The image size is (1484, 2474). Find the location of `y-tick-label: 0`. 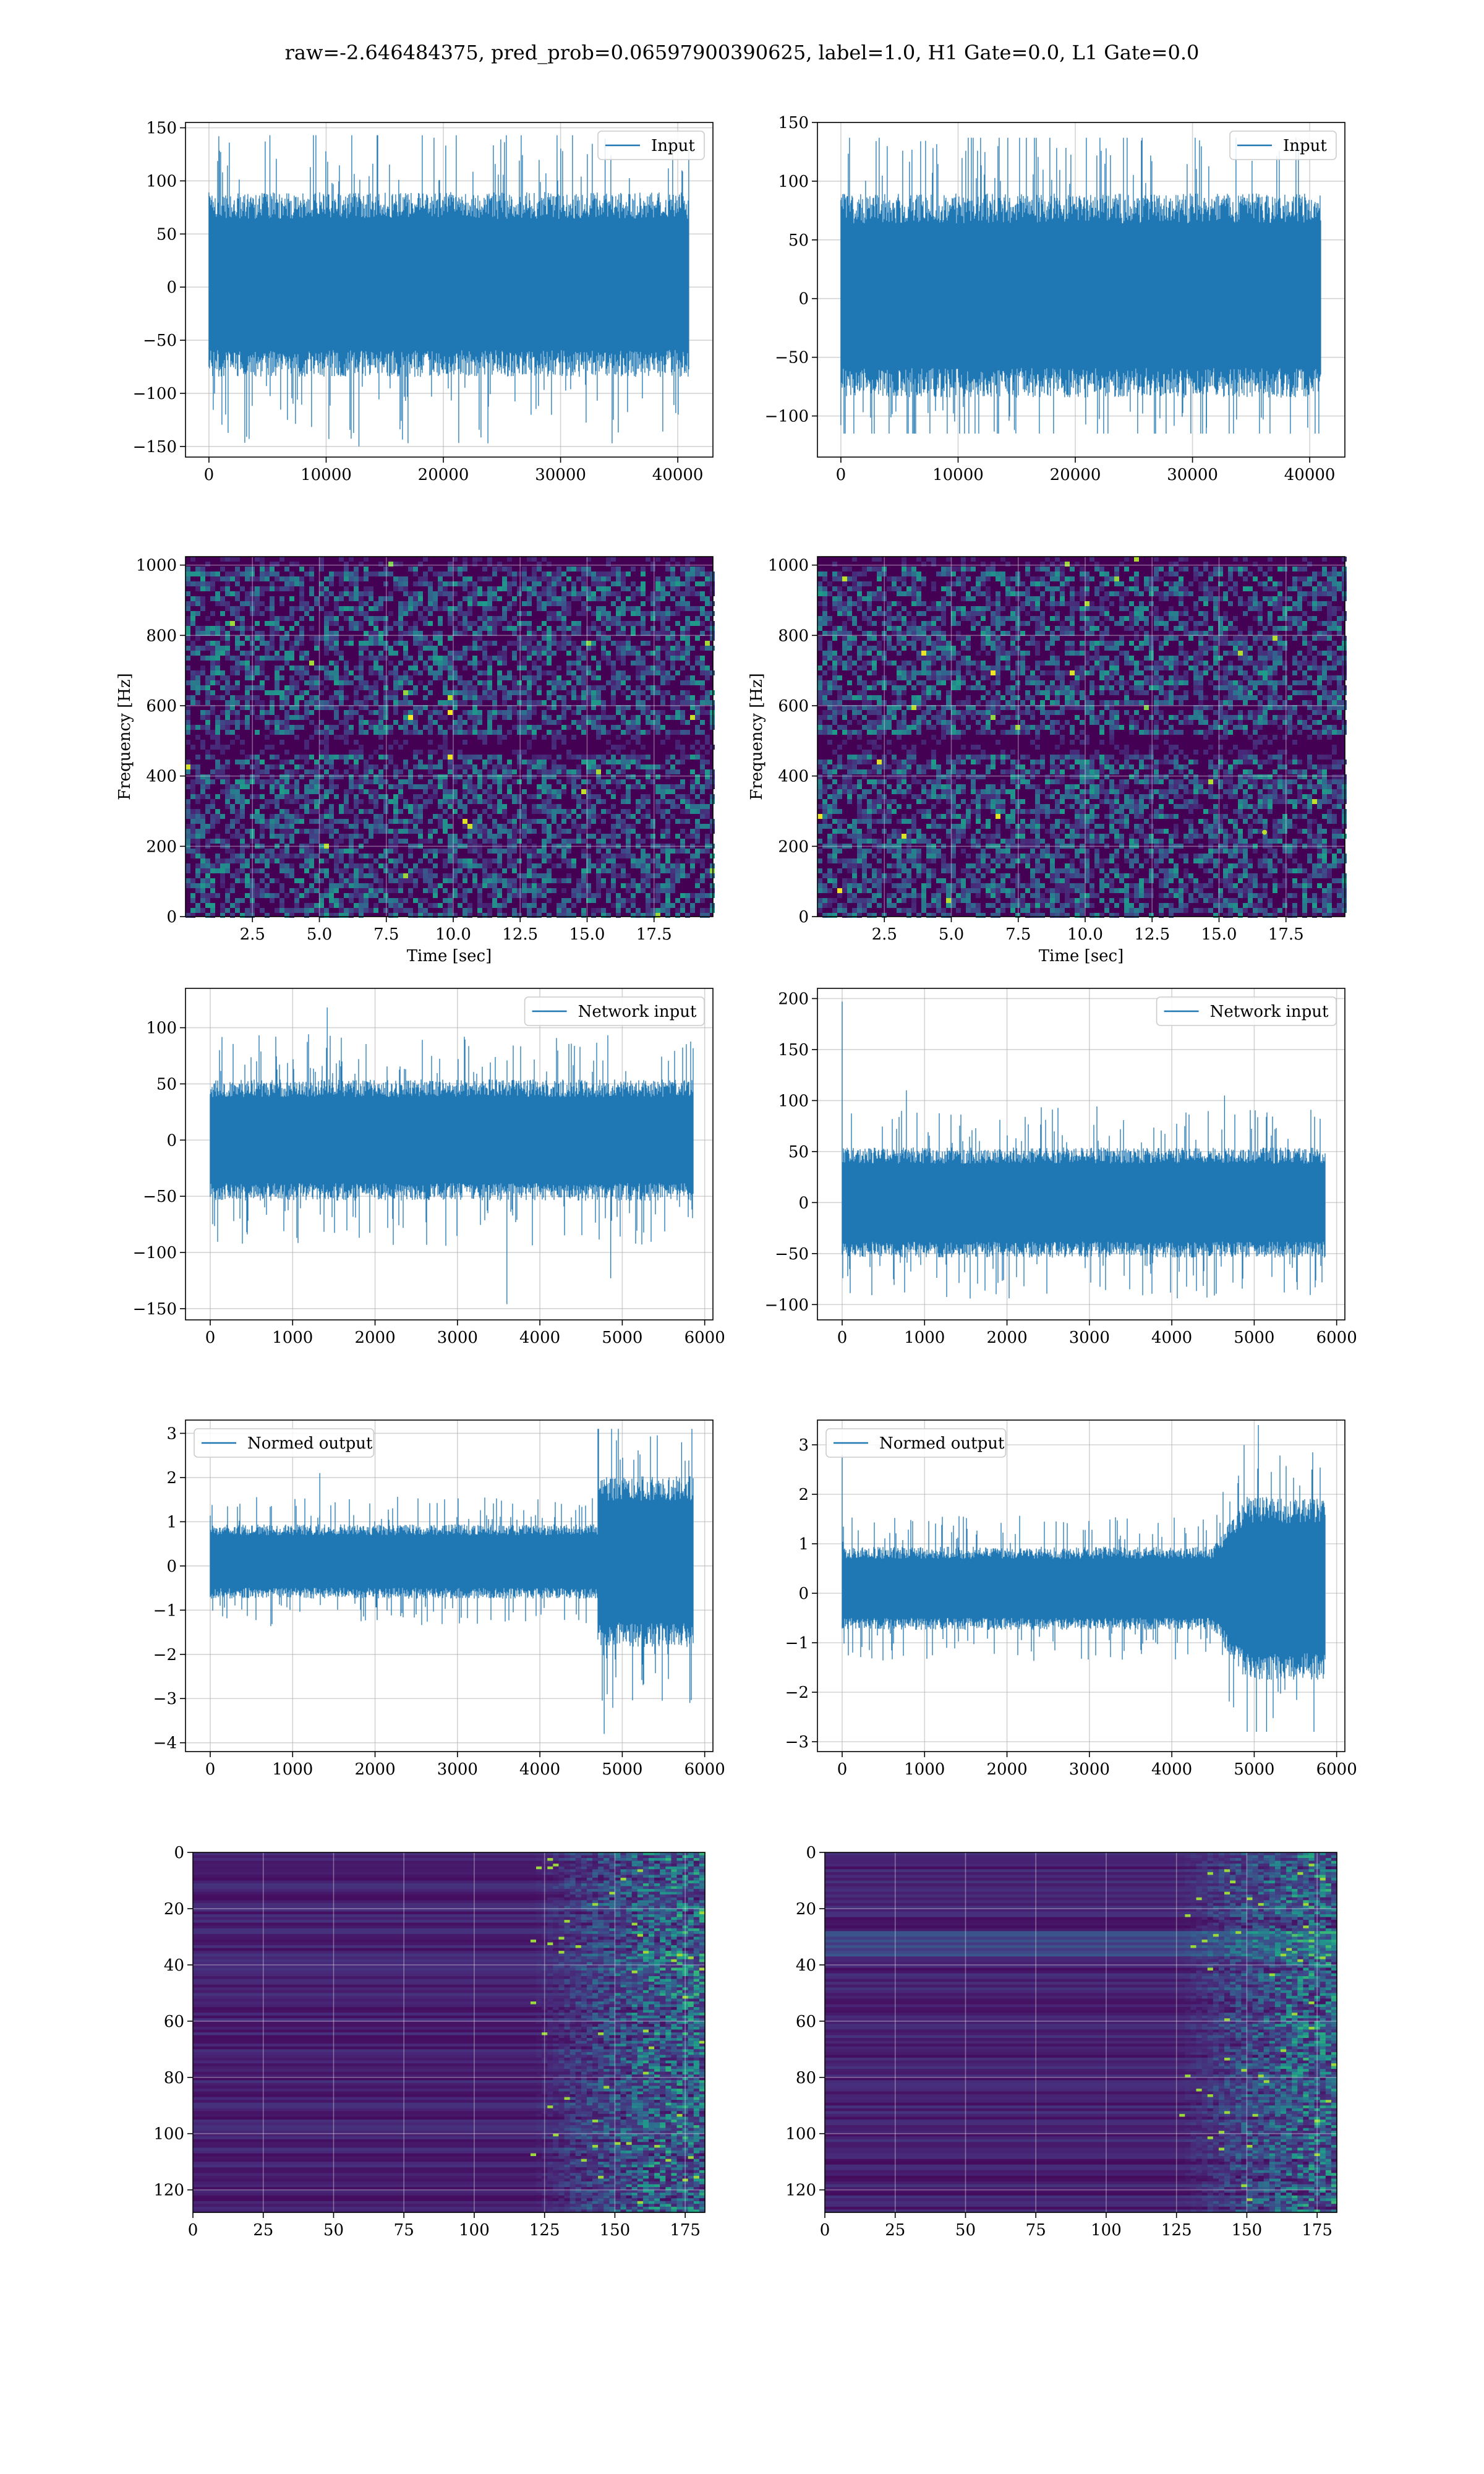

y-tick-label: 0 is located at coordinates (171, 917).